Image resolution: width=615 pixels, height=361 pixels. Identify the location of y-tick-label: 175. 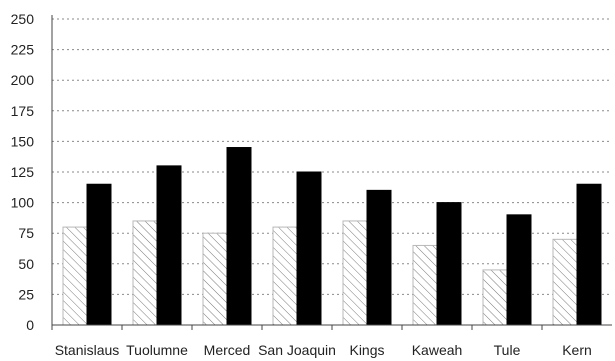
(23, 111).